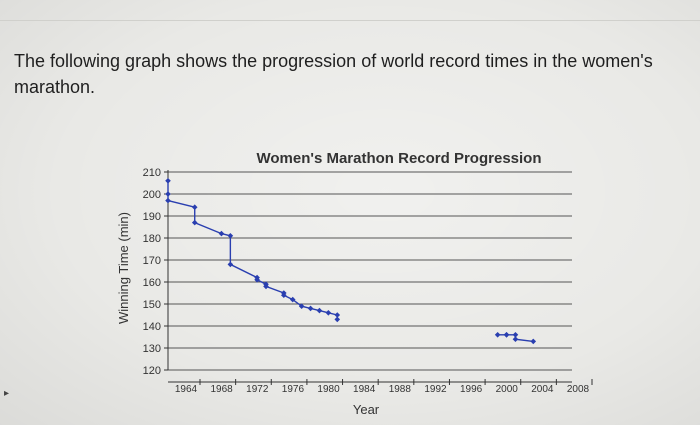 The image size is (700, 425). I want to click on y-tick-label: 210, so click(152, 173).